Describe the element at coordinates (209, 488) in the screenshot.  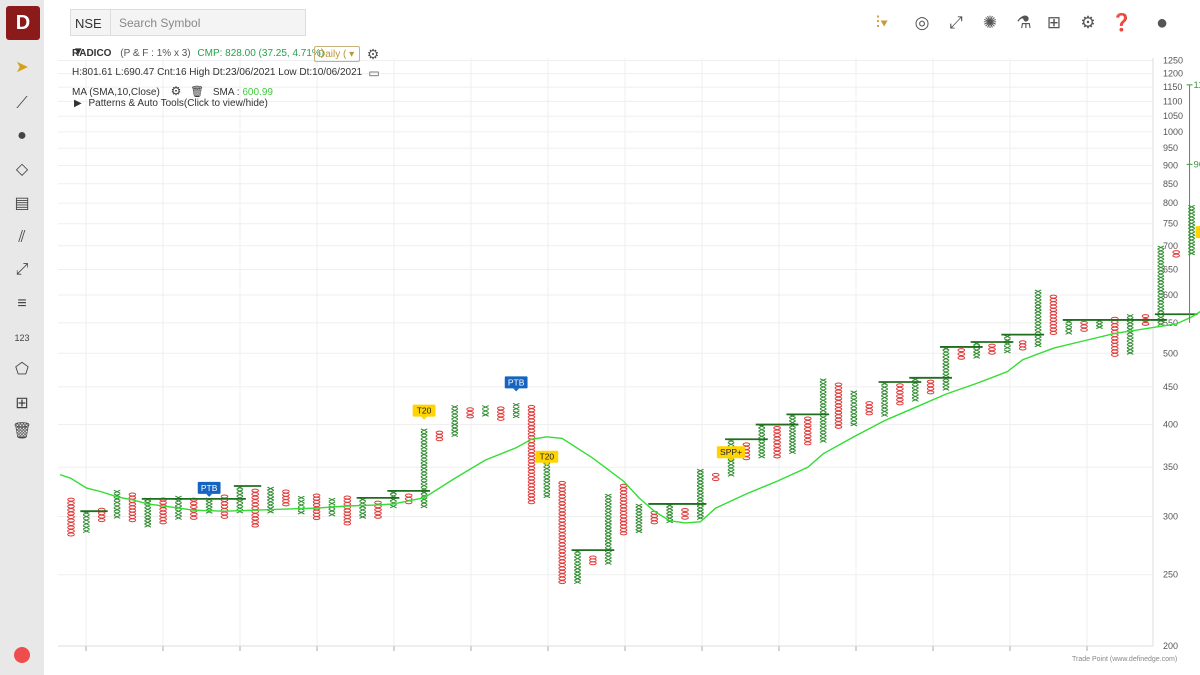
I see `tag-label: PTB` at that location.